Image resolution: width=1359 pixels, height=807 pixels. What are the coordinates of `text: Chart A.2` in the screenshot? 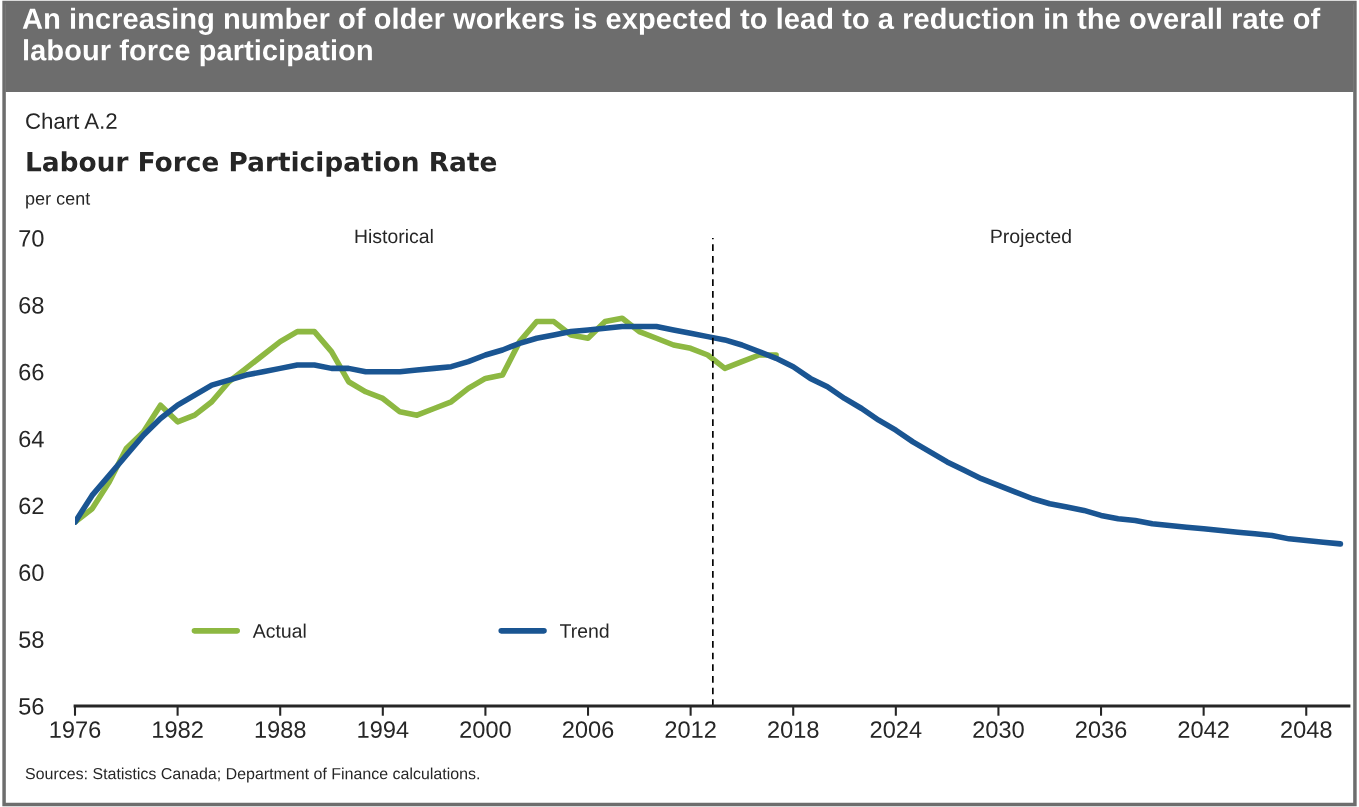 It's located at (71, 120).